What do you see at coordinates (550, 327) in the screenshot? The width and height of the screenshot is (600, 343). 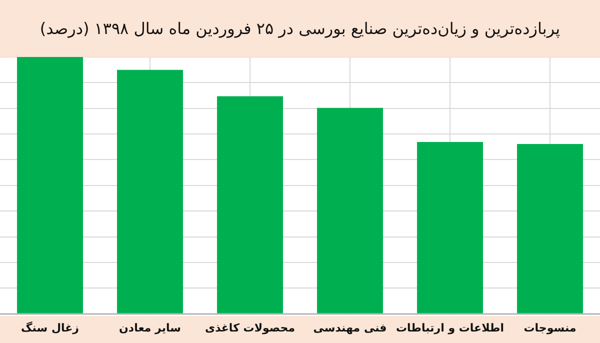 I see `x-tick-label: منسوجات` at bounding box center [550, 327].